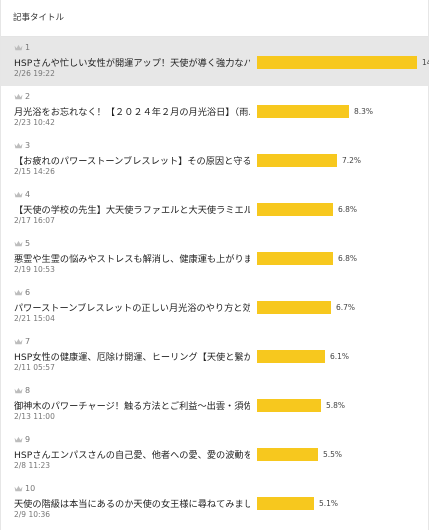 The image size is (429, 530). Describe the element at coordinates (34, 73) in the screenshot. I see `article-date: 2/26 19:22` at that location.